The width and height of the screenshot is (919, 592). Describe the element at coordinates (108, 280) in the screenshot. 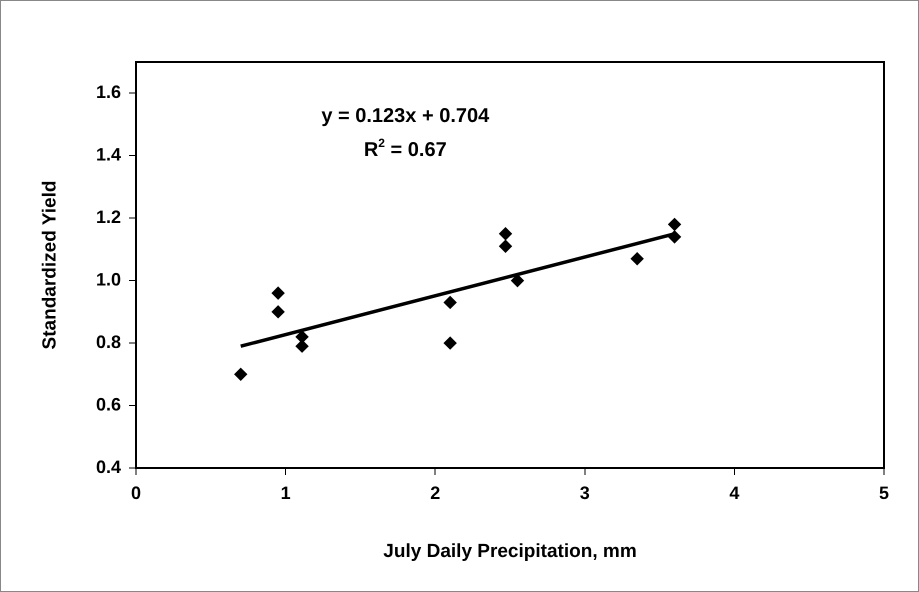

I see `y-tick-label: 1.0` at that location.